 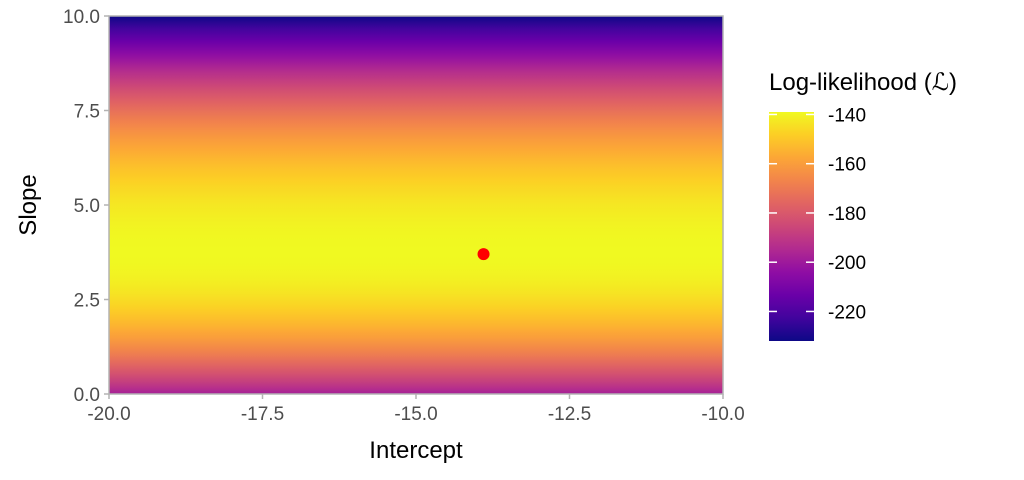 I want to click on y-tick-label: 0.0, so click(x=87, y=395).